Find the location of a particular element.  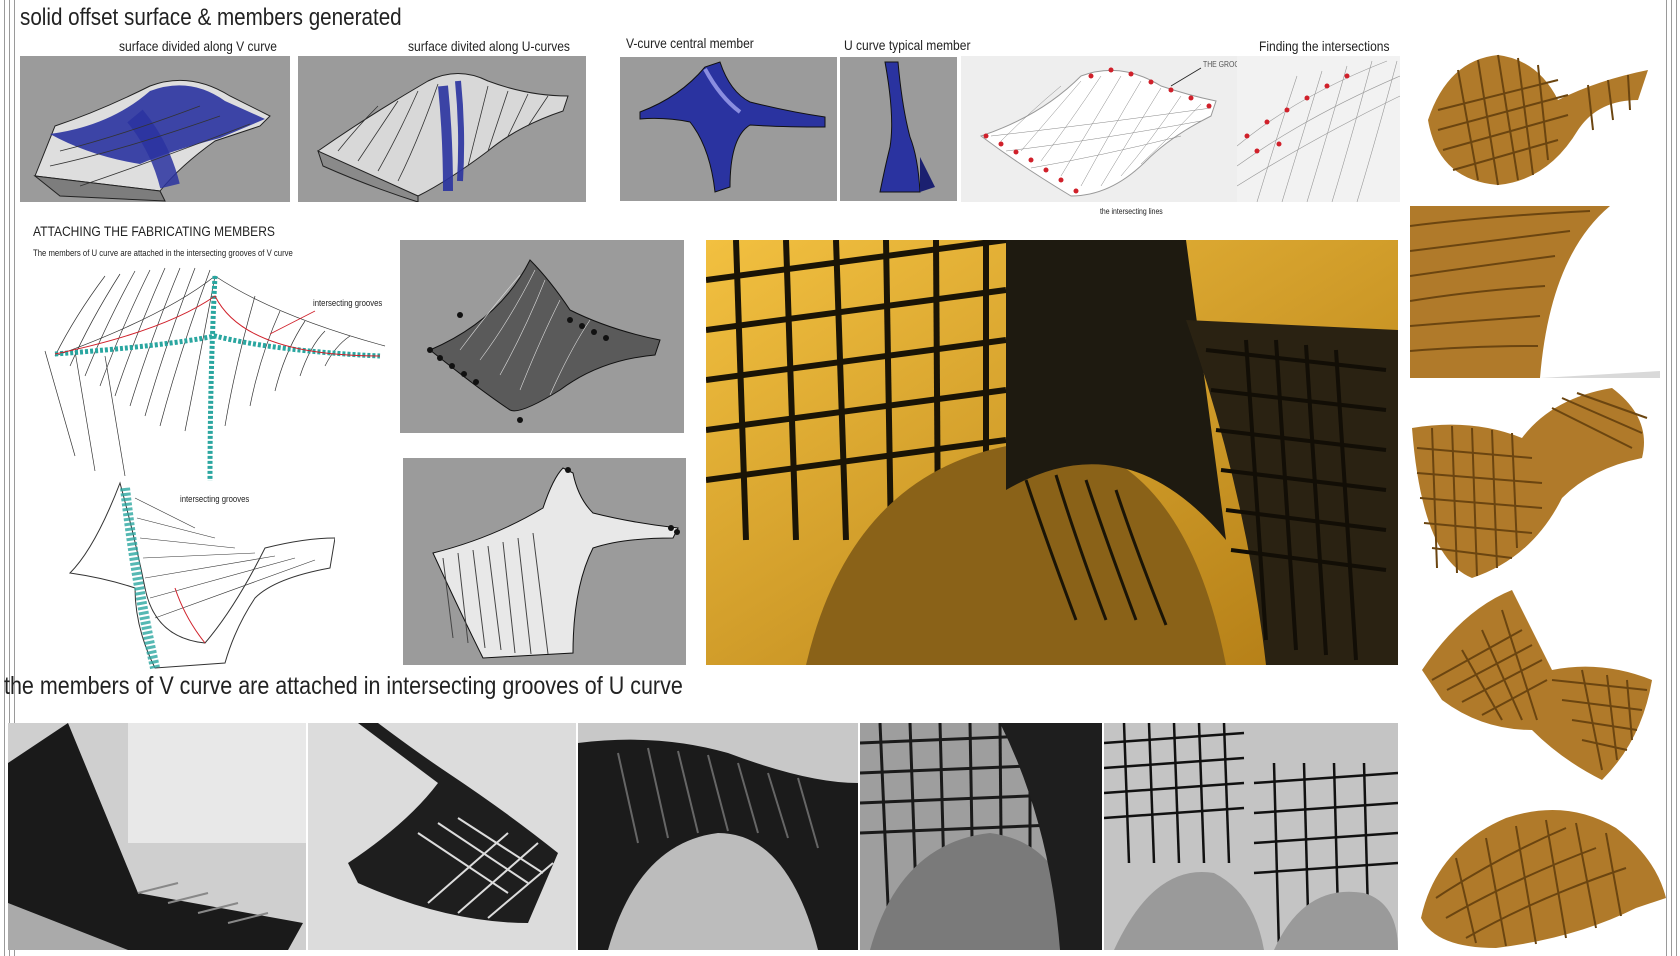

u-members-line-drawing is located at coordinates (207, 371).